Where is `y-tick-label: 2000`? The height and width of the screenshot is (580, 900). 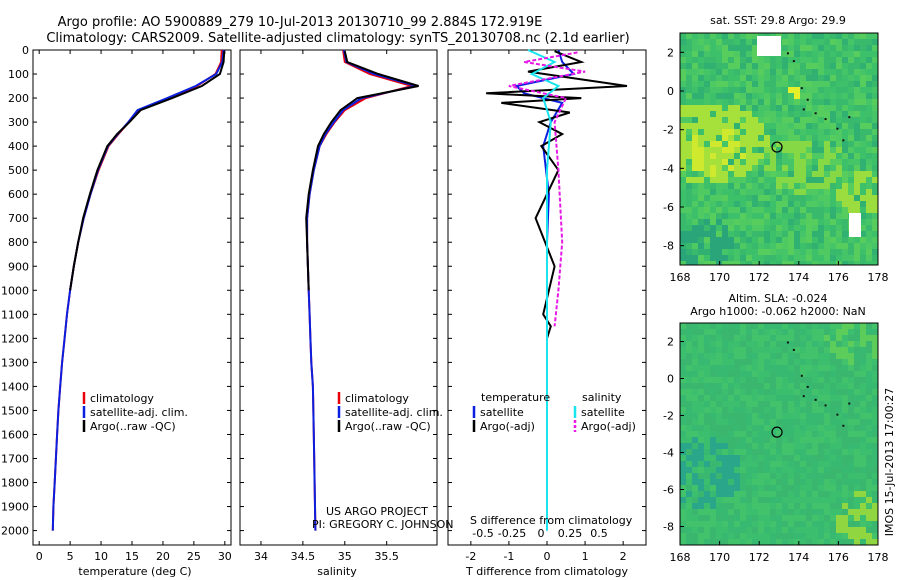 y-tick-label: 2000 is located at coordinates (15, 531).